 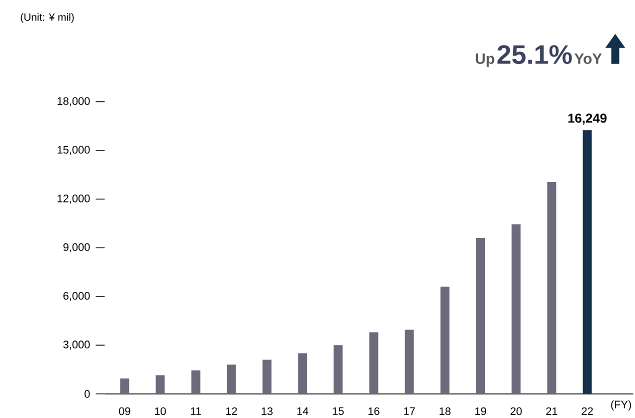 I want to click on x-tick-label: 17, so click(x=409, y=411).